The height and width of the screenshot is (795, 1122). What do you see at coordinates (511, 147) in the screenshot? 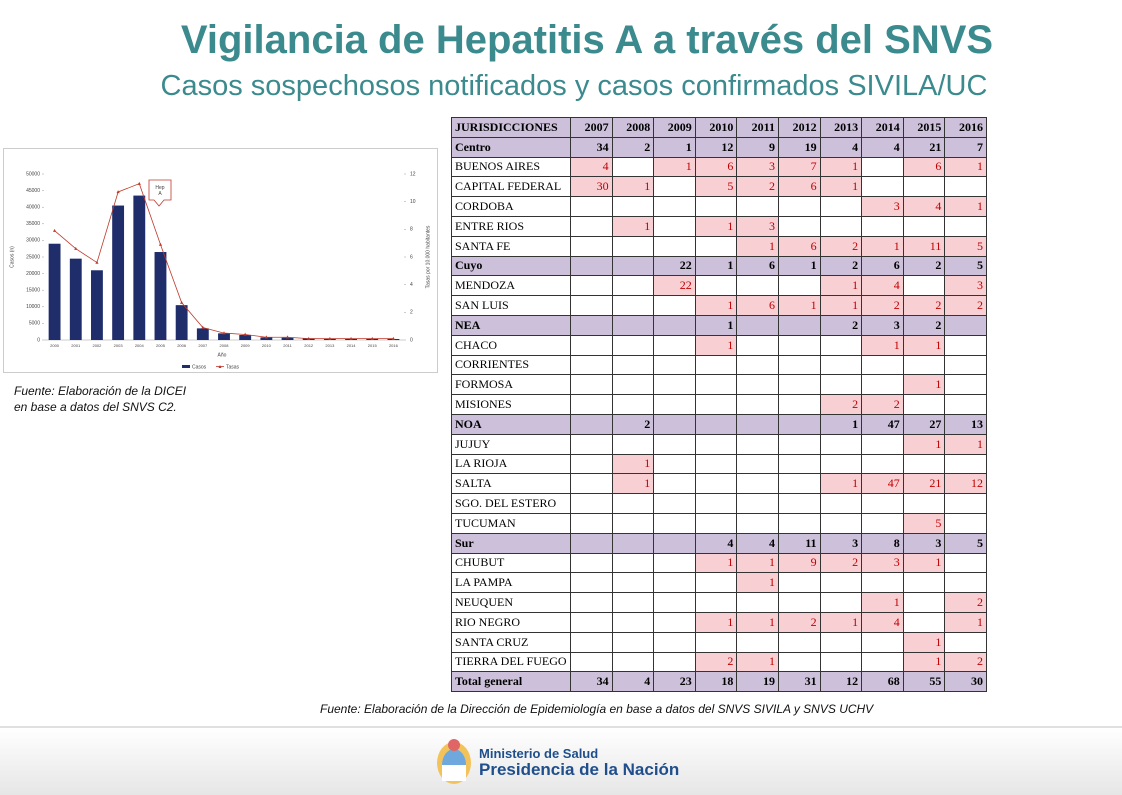
I see `row-label: Centro` at bounding box center [511, 147].